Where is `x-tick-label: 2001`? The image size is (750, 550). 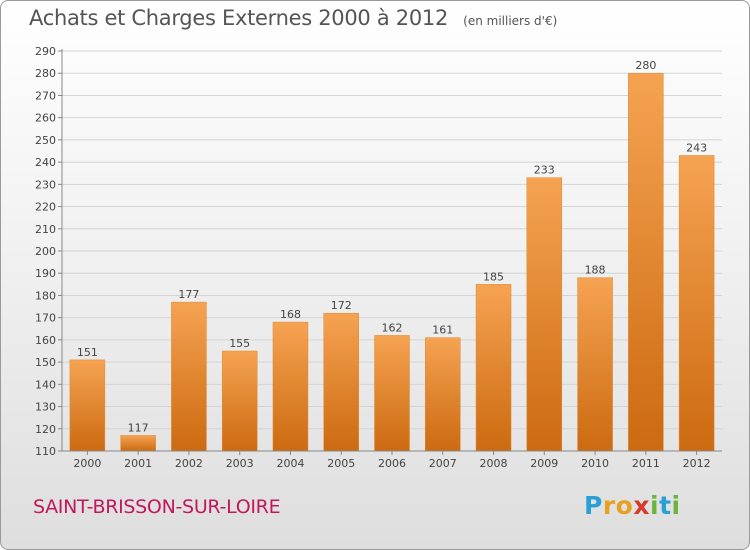
x-tick-label: 2001 is located at coordinates (138, 463).